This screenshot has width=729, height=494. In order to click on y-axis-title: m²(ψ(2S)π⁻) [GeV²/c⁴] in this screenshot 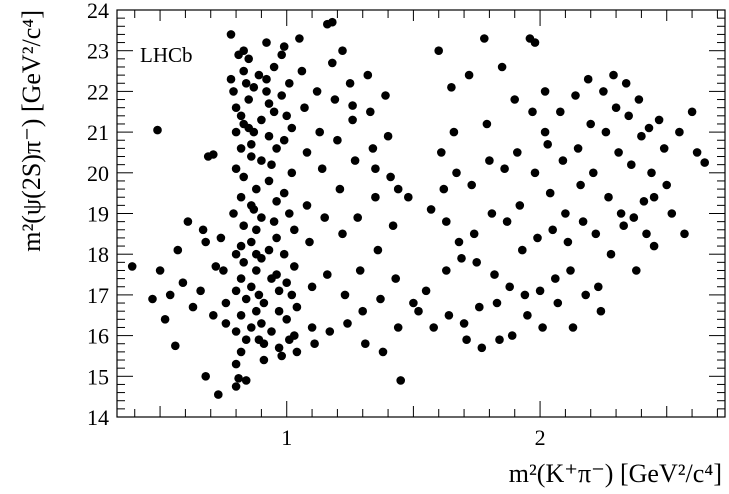, I will do `click(31, 131)`.